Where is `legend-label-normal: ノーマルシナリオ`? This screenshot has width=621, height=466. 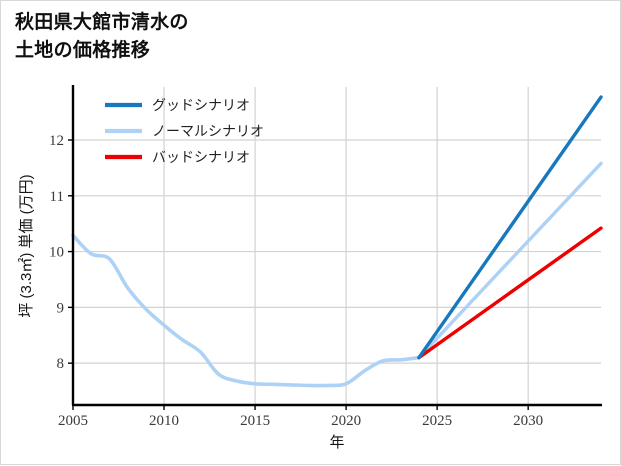 legend-label-normal: ノーマルシナリオ is located at coordinates (208, 131).